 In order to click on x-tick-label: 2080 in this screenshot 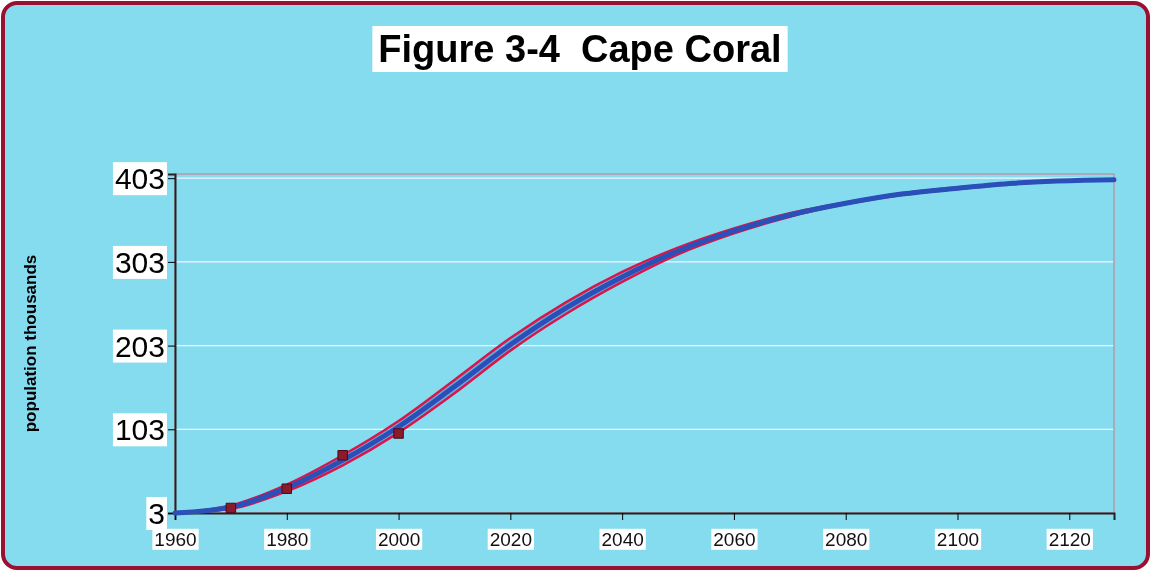, I will do `click(846, 539)`.